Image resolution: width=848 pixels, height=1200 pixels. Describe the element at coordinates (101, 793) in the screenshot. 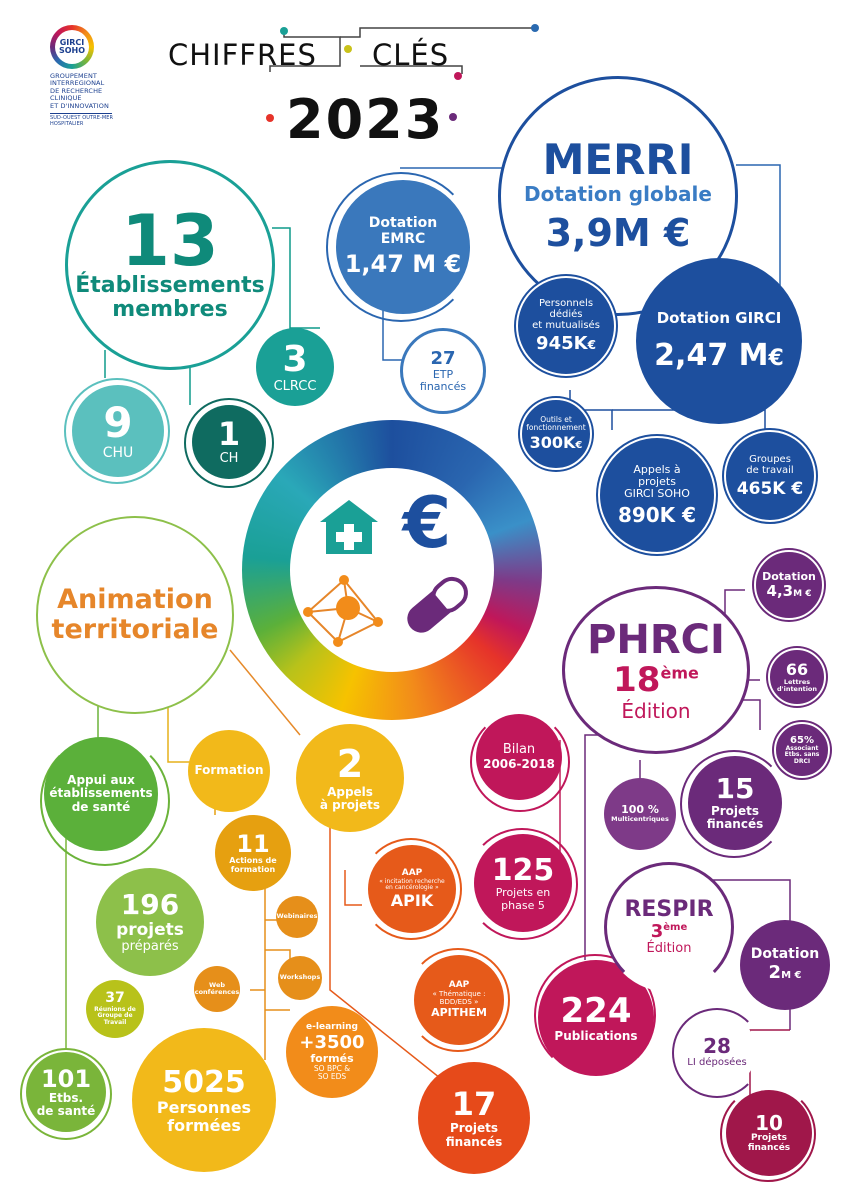

I see `appui-label: établissements` at that location.